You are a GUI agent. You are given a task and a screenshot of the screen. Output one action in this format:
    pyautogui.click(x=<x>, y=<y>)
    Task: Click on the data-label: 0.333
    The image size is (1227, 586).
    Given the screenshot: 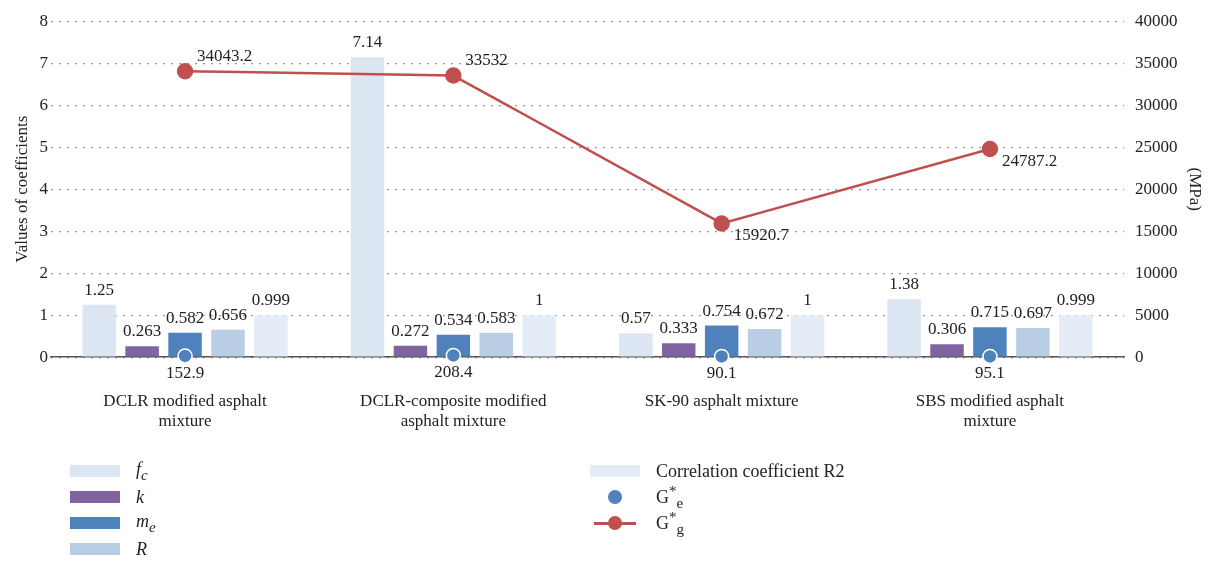 What is the action you would take?
    pyautogui.click(x=678, y=328)
    